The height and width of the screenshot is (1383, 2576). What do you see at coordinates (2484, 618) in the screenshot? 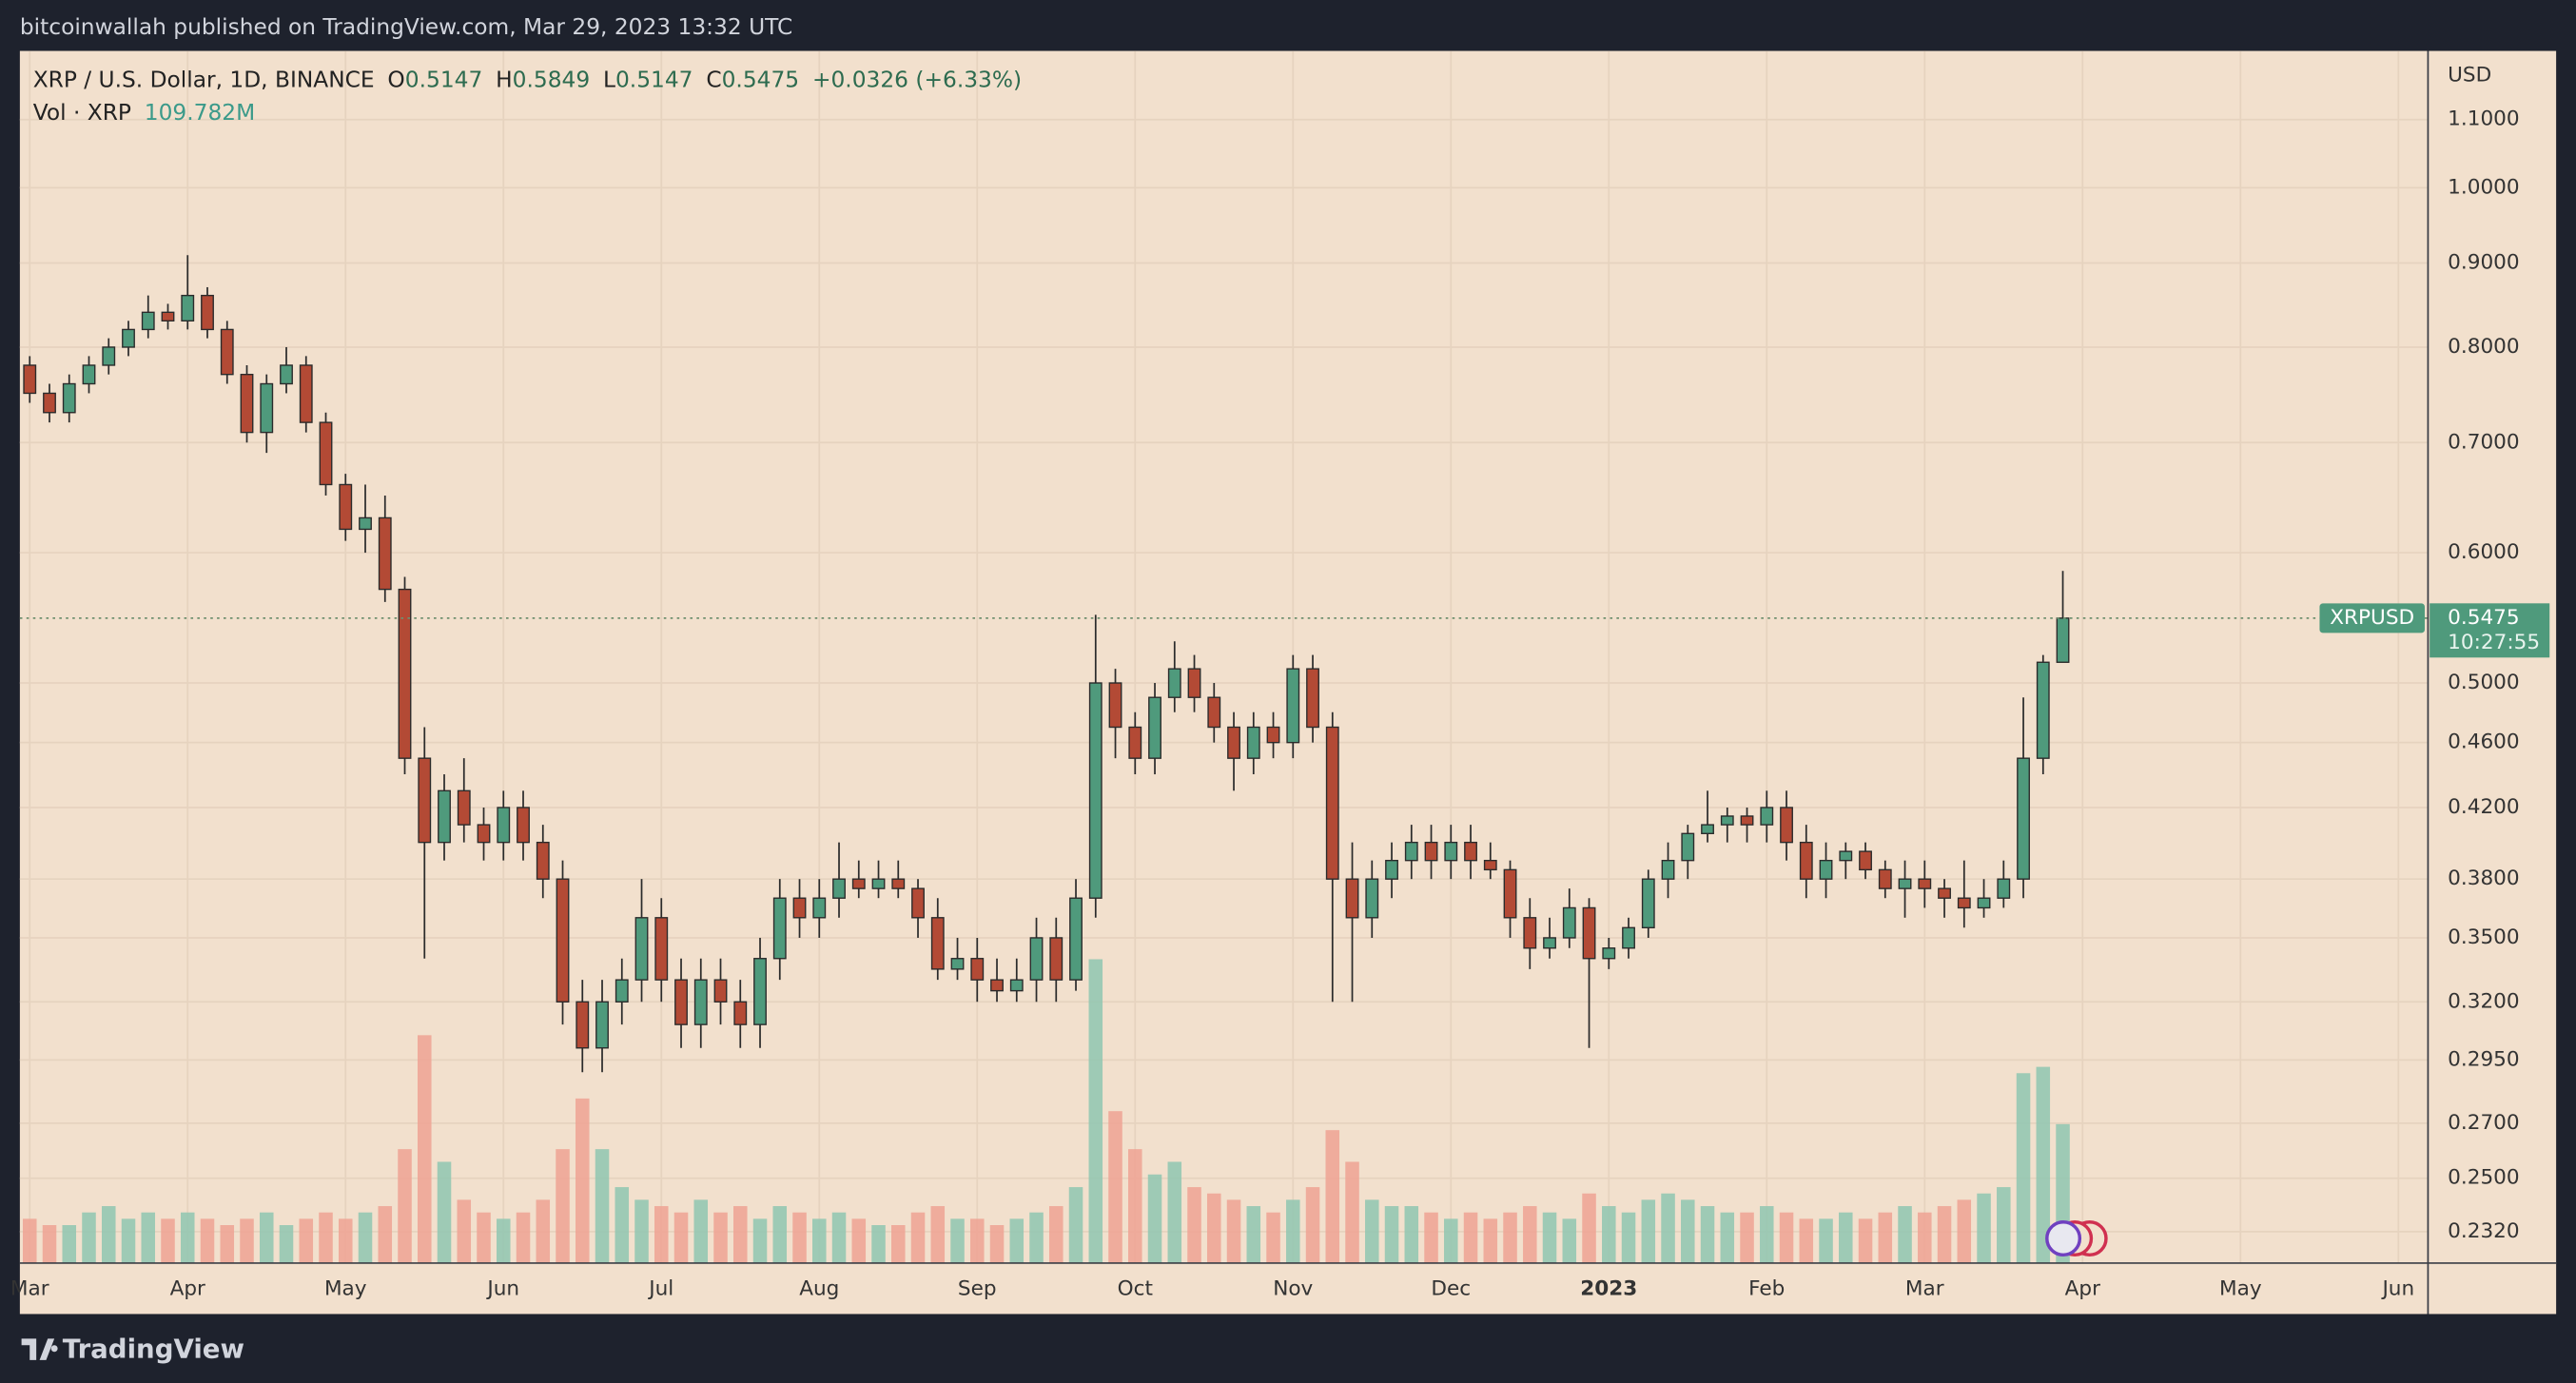
I see `last-price-label: 0.5475` at bounding box center [2484, 618].